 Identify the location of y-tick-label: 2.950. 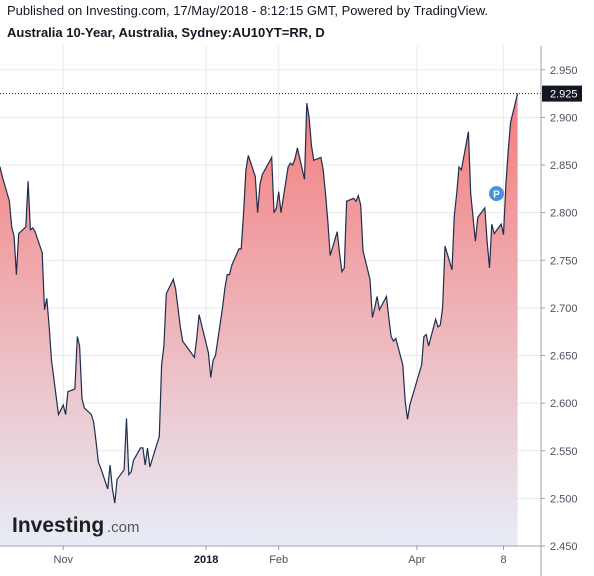
(564, 71).